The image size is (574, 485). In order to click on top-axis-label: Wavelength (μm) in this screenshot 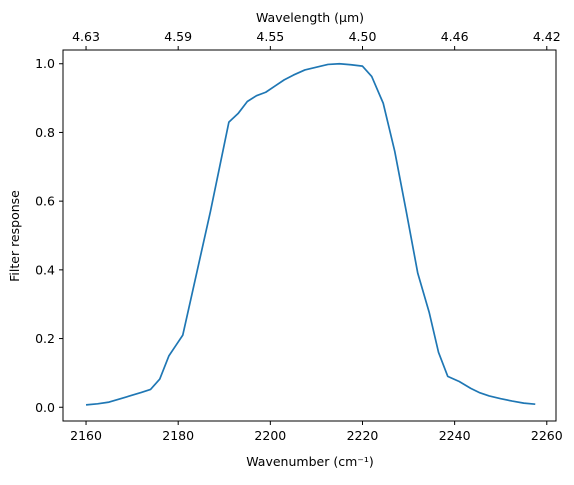, I will do `click(310, 17)`.